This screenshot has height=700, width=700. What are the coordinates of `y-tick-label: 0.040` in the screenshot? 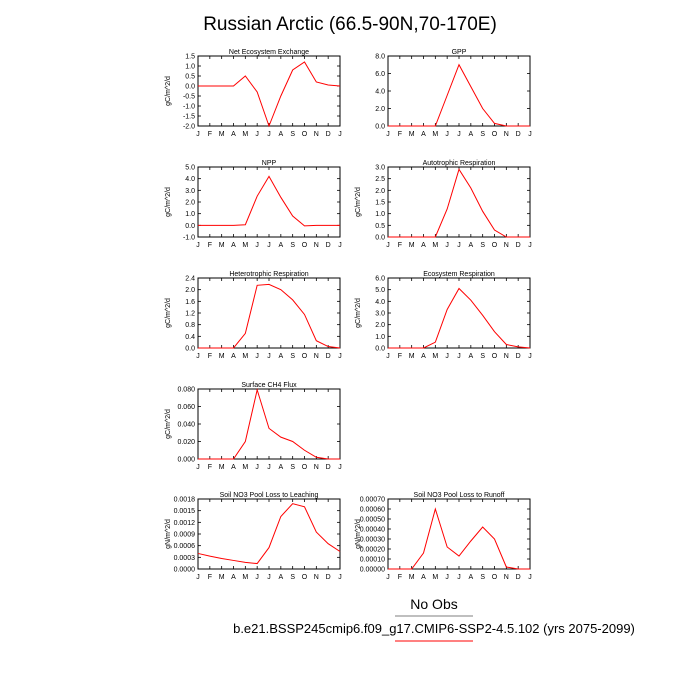 It's located at (186, 425).